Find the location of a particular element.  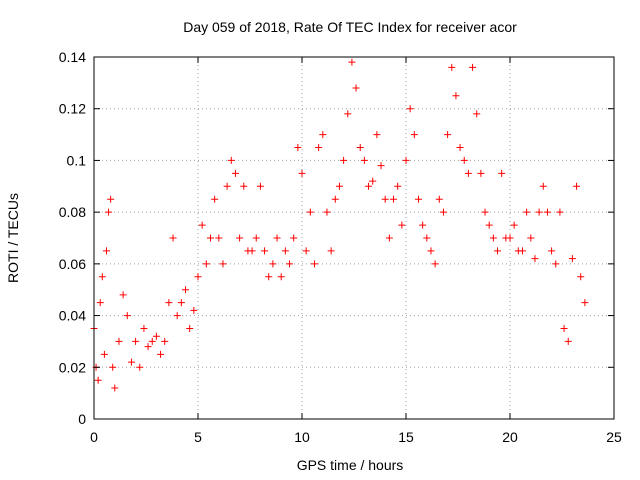

y-tick-label: 0.14 is located at coordinates (72, 57).